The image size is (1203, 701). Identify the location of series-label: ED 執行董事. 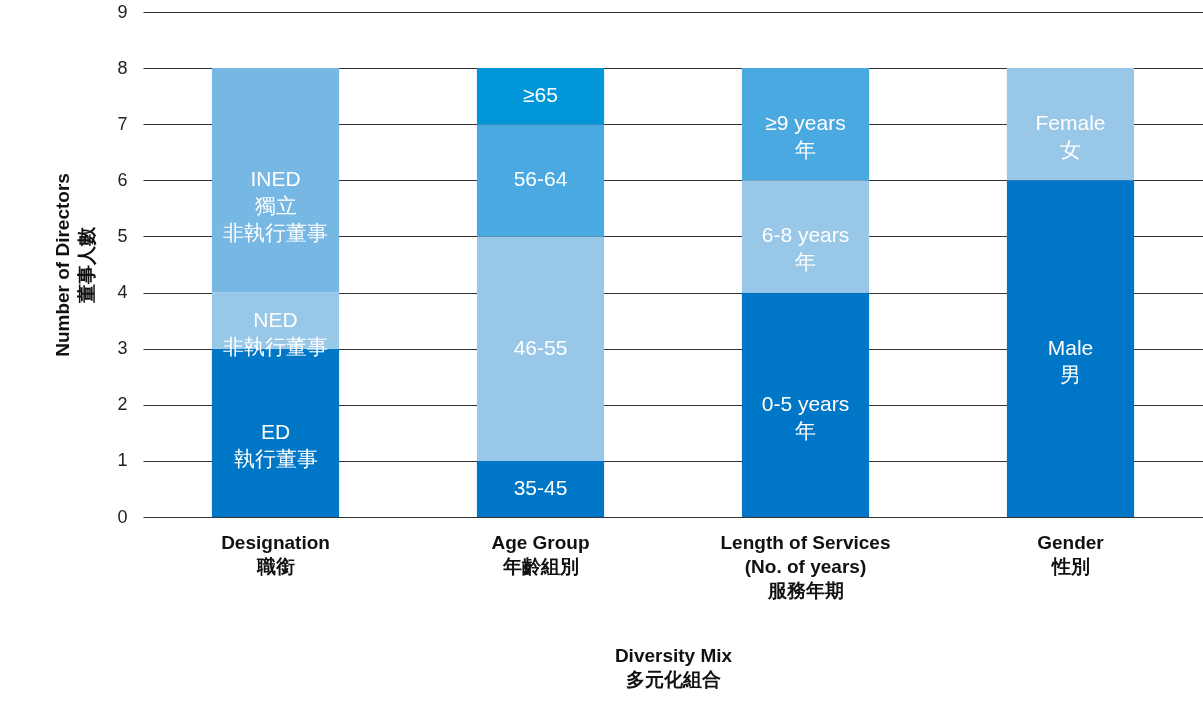
(275, 444).